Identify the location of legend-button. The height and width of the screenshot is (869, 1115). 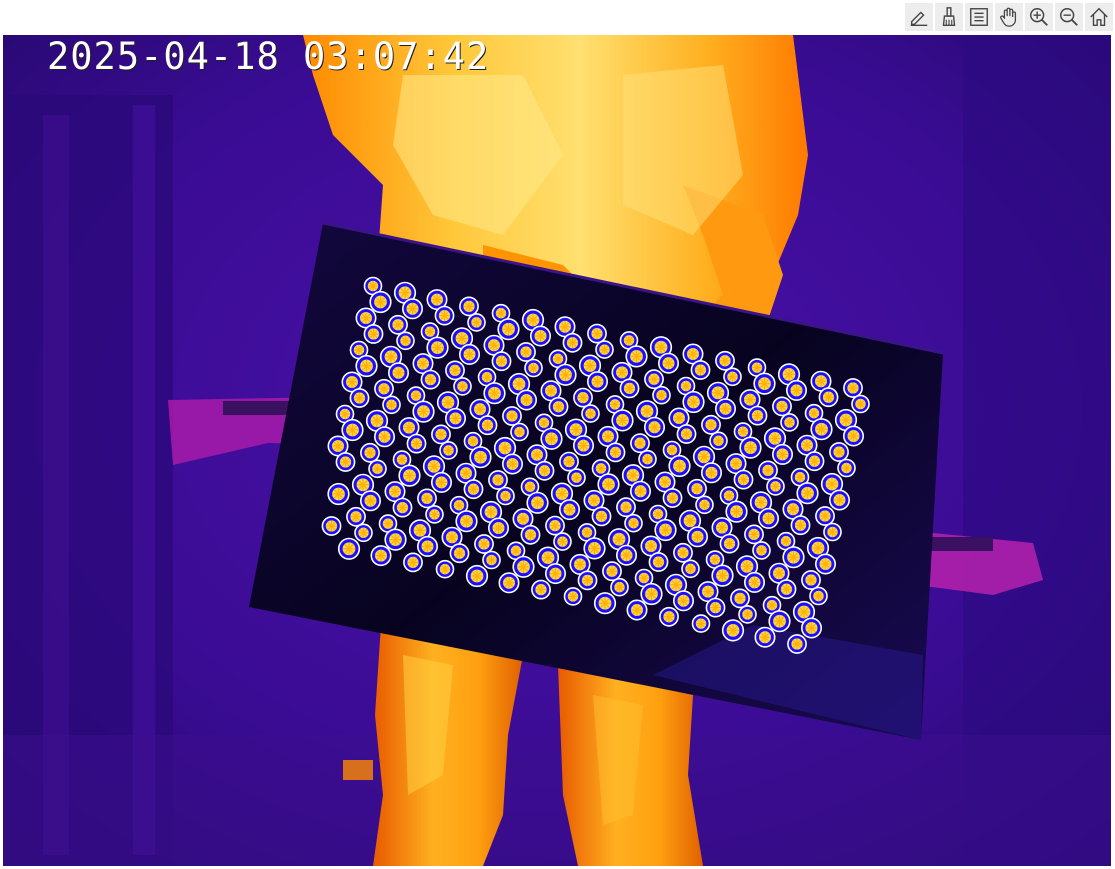
(979, 17).